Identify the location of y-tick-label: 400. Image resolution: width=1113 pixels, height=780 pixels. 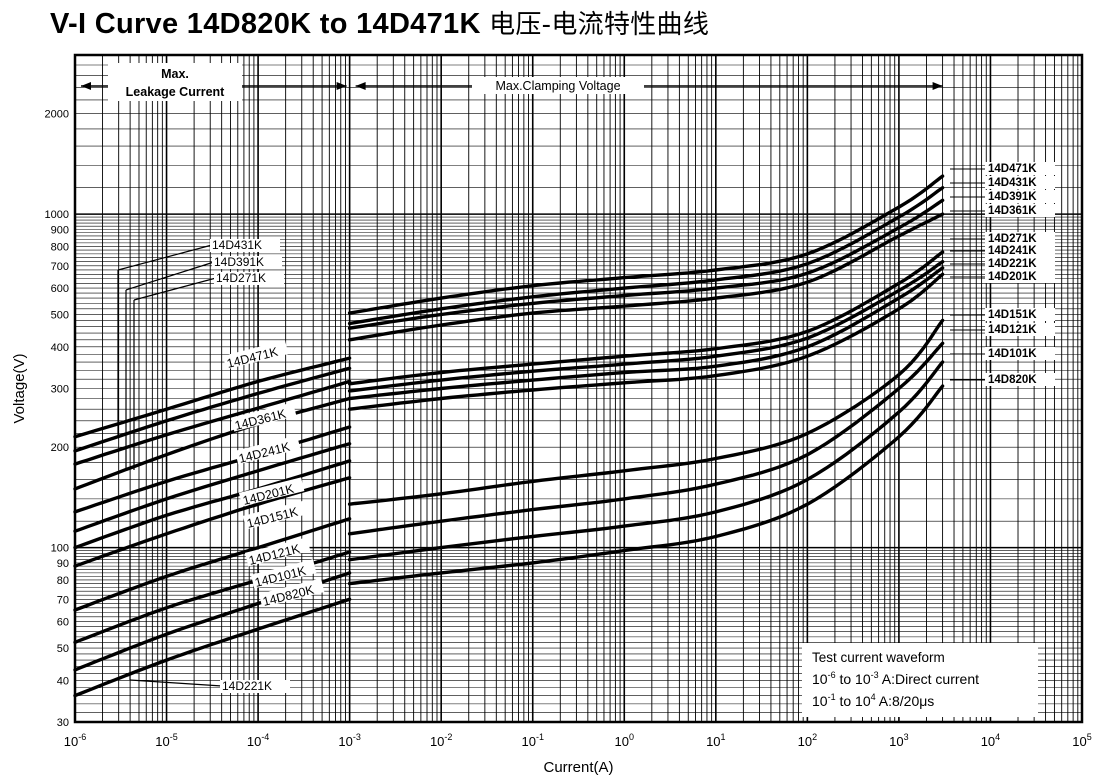
(60, 348).